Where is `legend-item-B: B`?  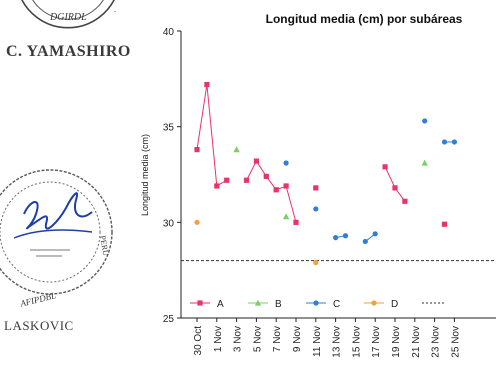 legend-item-B: B is located at coordinates (265, 304).